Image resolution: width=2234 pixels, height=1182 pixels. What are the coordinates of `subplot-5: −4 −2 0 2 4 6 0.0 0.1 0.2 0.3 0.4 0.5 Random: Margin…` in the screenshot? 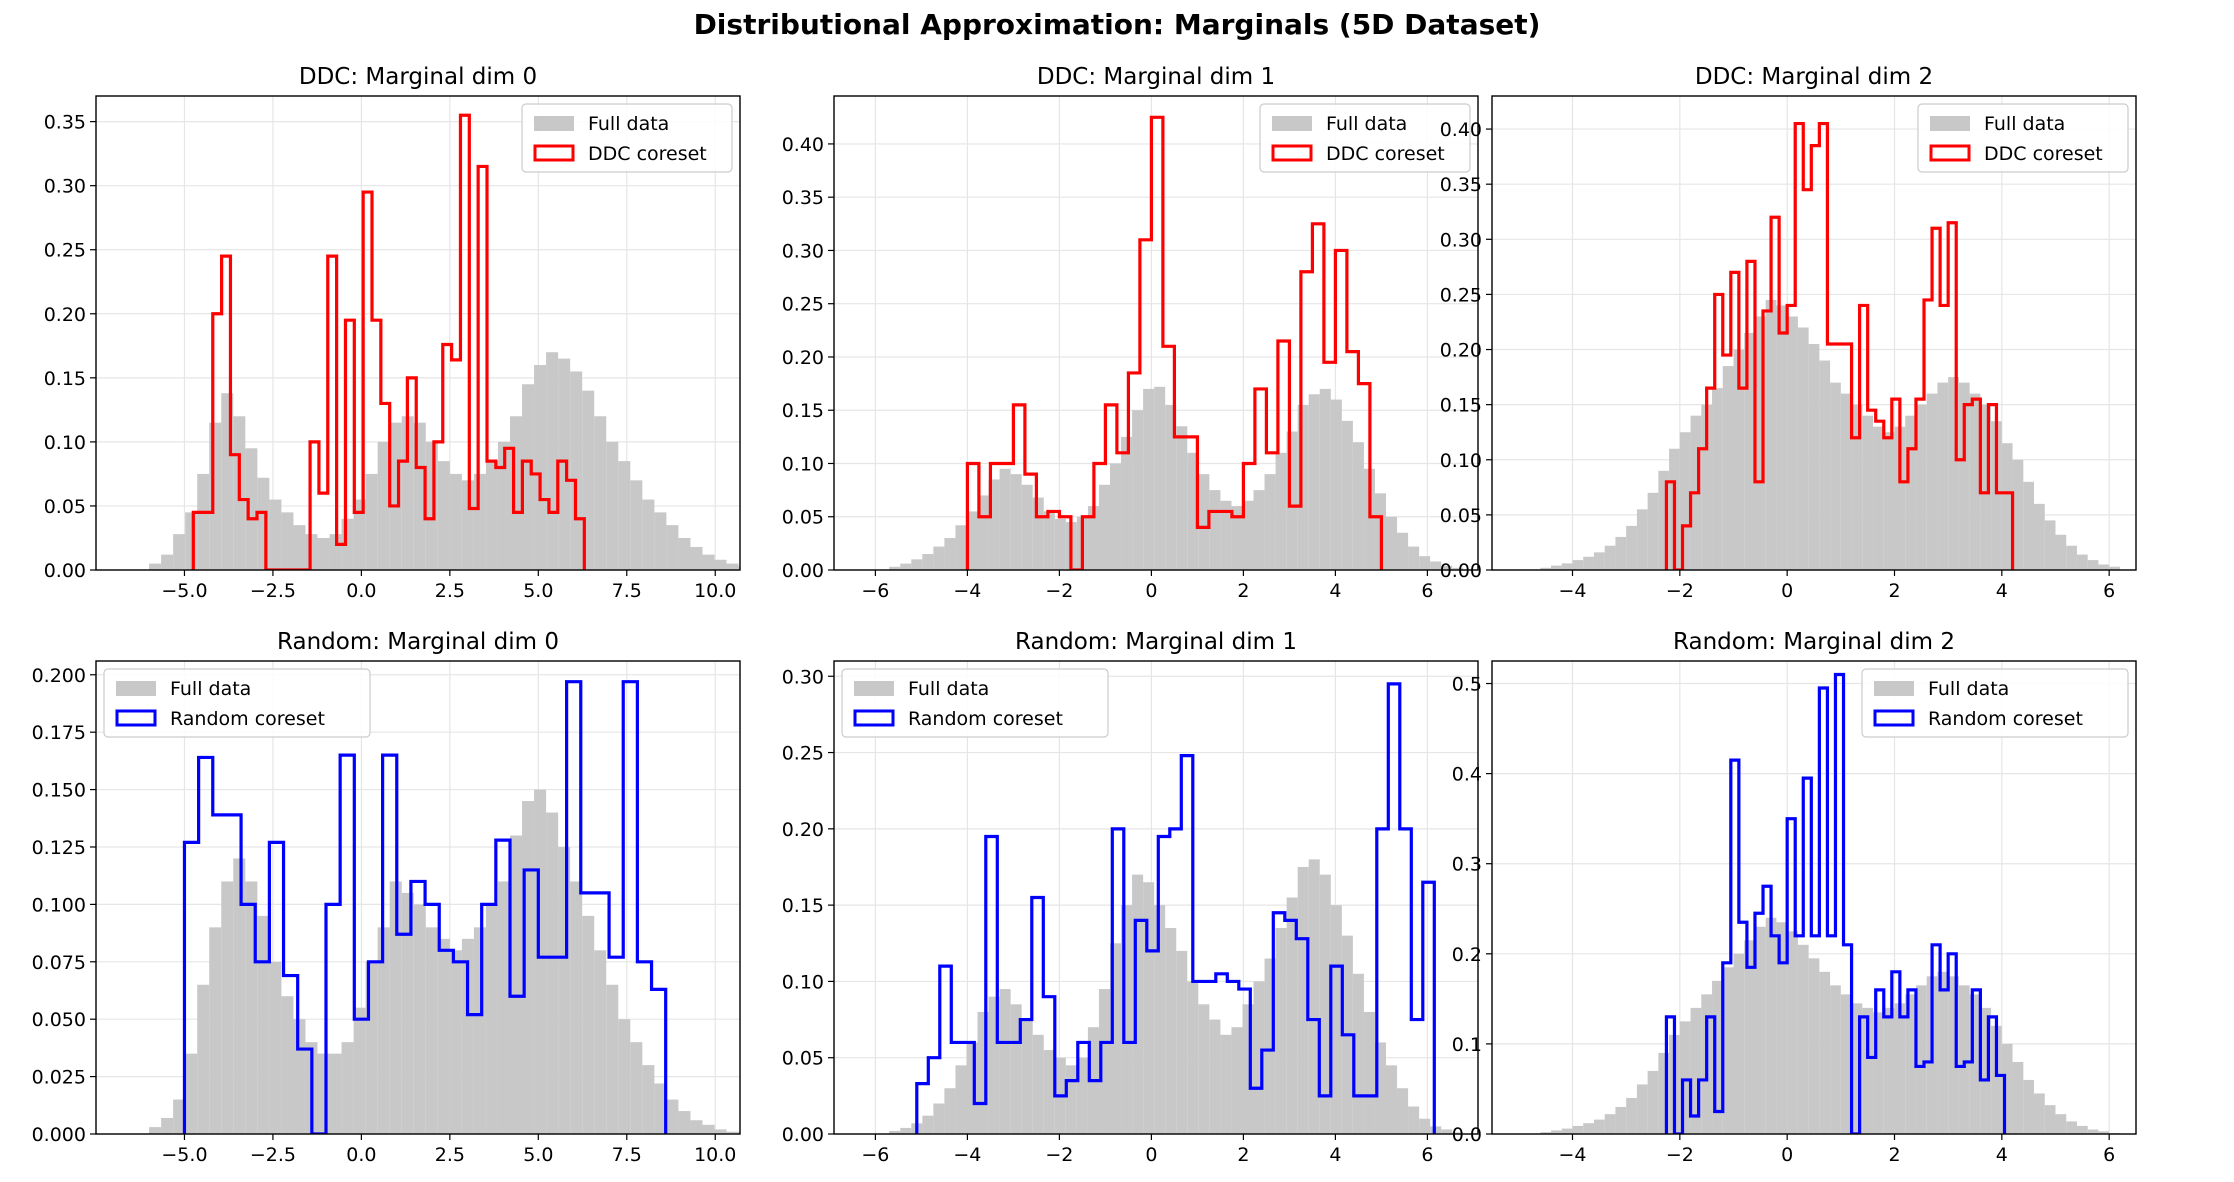 It's located at (1794, 897).